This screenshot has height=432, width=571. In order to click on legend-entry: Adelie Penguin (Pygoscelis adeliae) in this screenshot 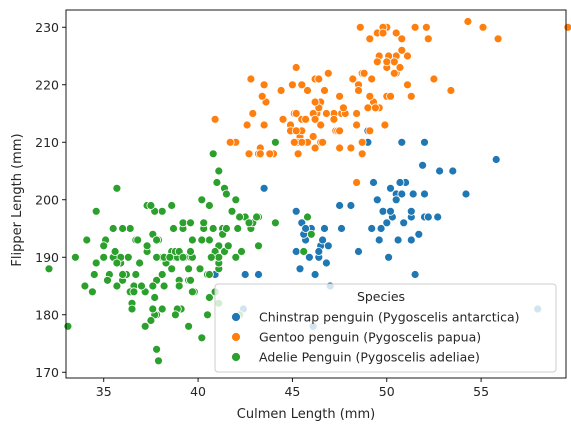, I will do `click(355, 357)`.